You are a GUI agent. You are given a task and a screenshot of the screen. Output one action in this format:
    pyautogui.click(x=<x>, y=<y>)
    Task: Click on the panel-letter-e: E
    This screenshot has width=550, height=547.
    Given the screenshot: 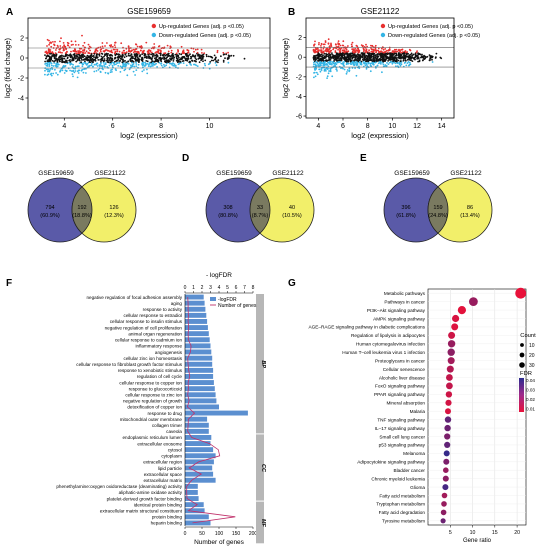 What is the action you would take?
    pyautogui.click(x=363, y=158)
    